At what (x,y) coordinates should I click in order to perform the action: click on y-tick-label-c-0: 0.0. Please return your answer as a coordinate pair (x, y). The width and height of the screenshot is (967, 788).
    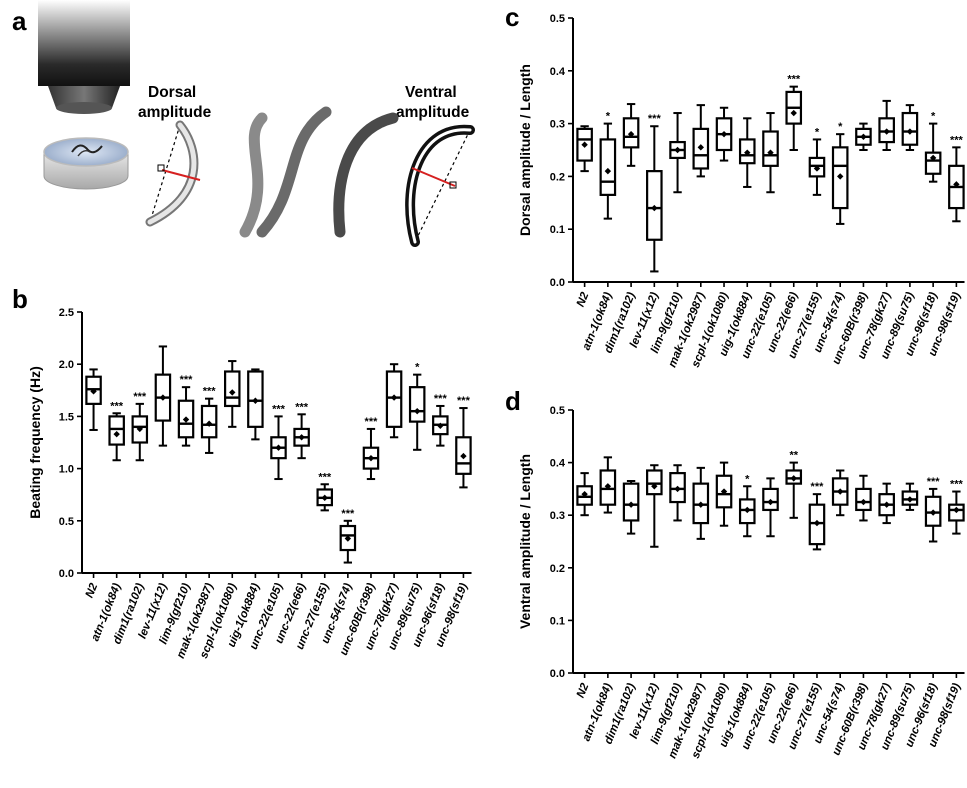
    Looking at the image, I should click on (557, 283).